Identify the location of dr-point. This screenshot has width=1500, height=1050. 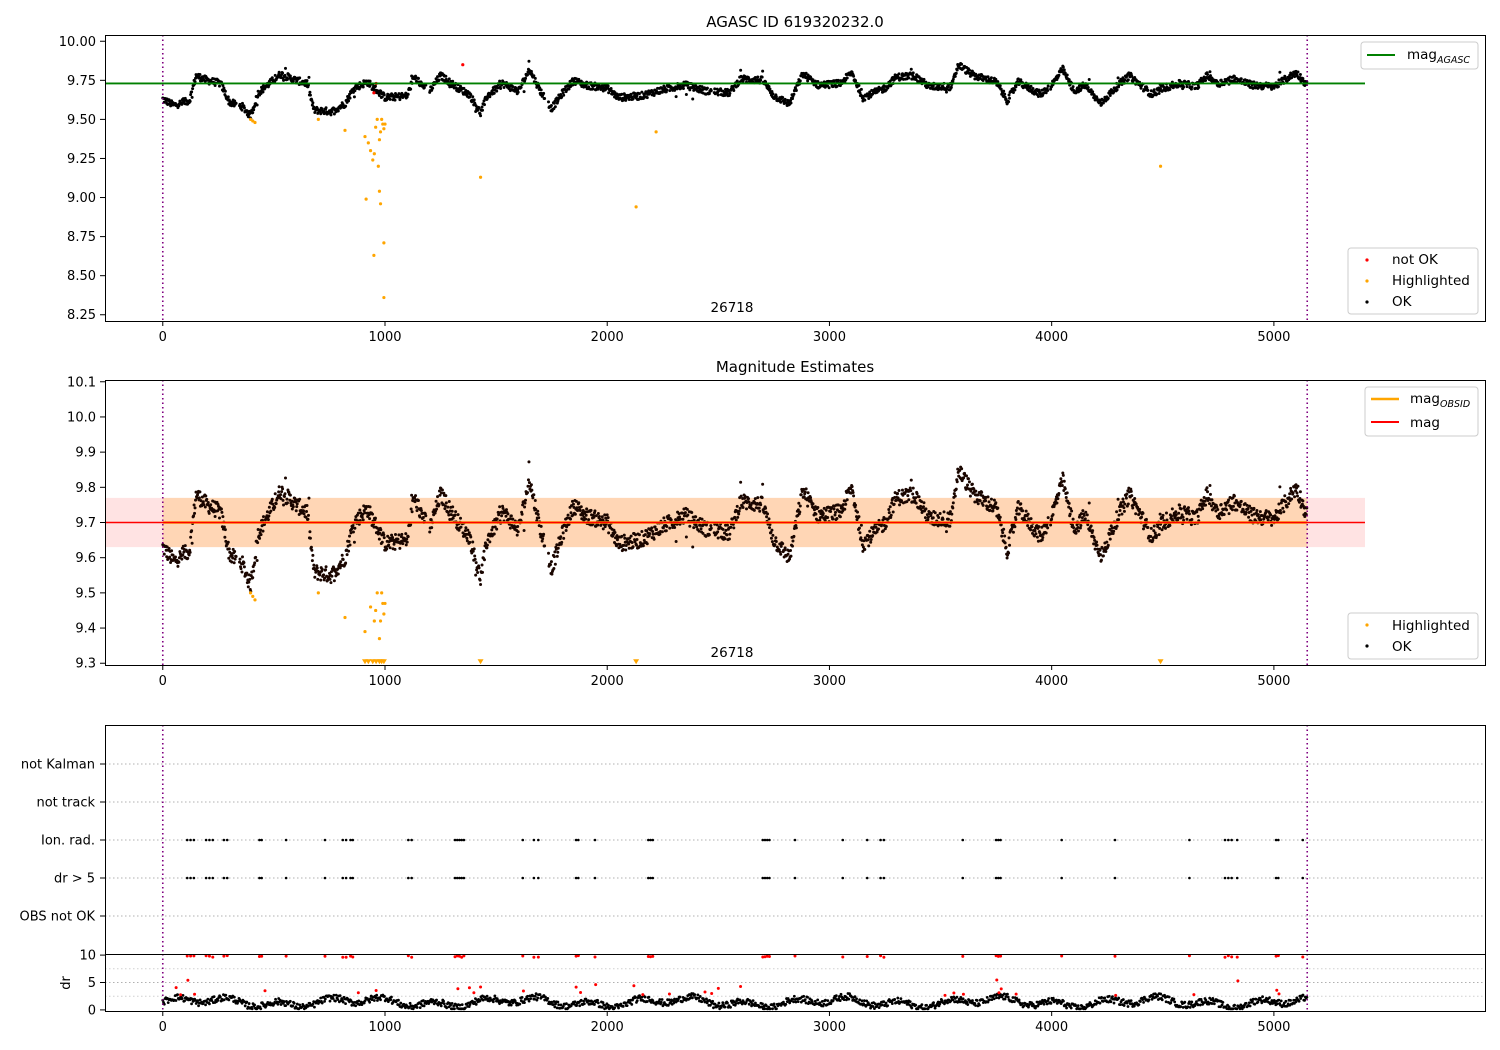
(177, 995).